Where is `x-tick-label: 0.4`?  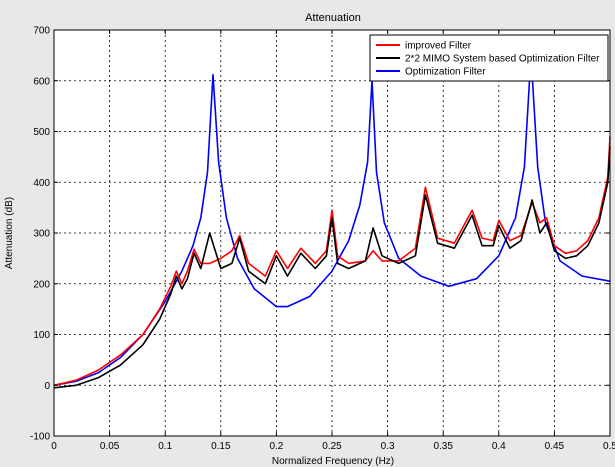
x-tick-label: 0.4 is located at coordinates (499, 446).